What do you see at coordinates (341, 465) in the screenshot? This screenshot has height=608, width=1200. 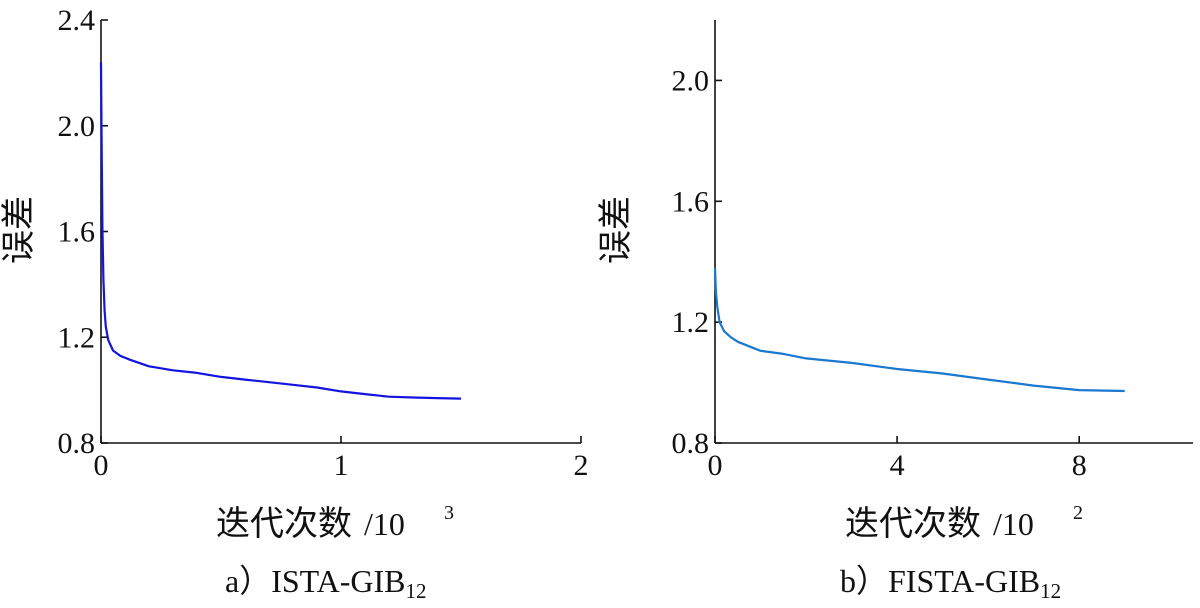 I see `x-tick-label: 1` at bounding box center [341, 465].